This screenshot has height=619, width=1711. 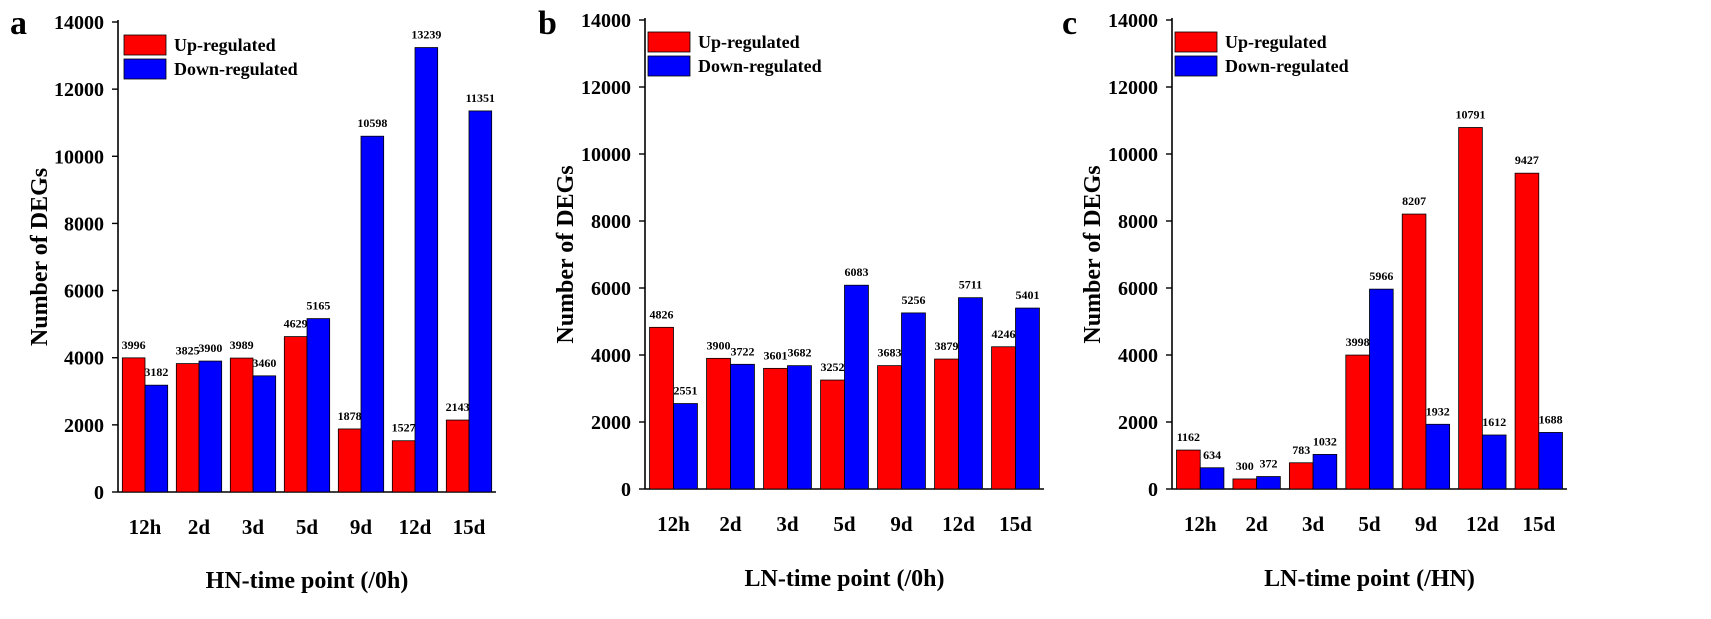 I want to click on panel-a-data-label: 2143, so click(x=458, y=407).